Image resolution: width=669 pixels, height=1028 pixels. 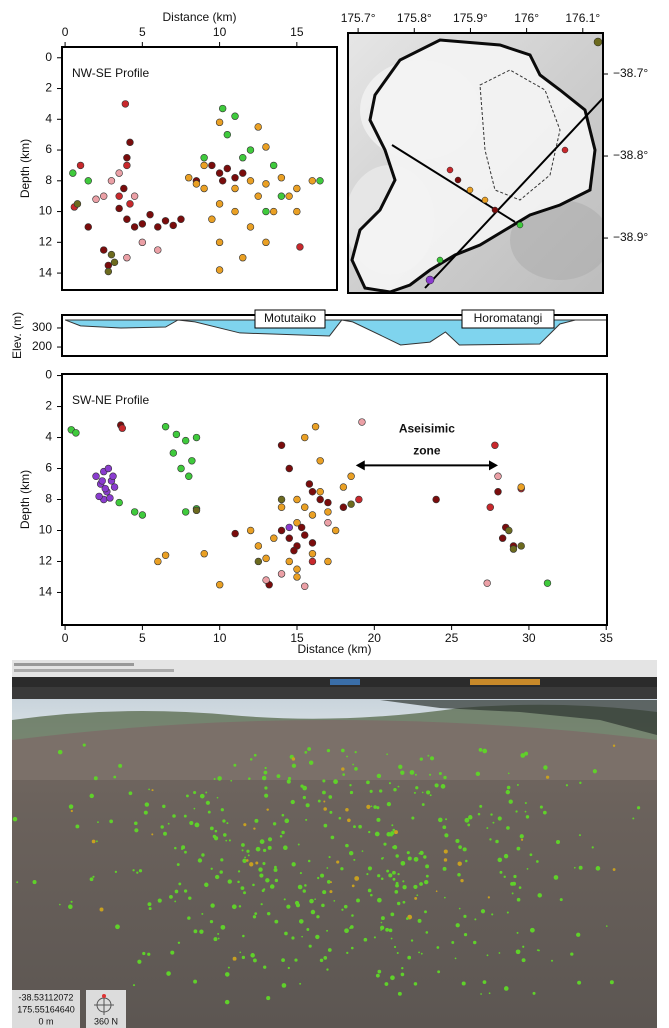 I want to click on y-tick-label: −38.7°, so click(x=630, y=73).